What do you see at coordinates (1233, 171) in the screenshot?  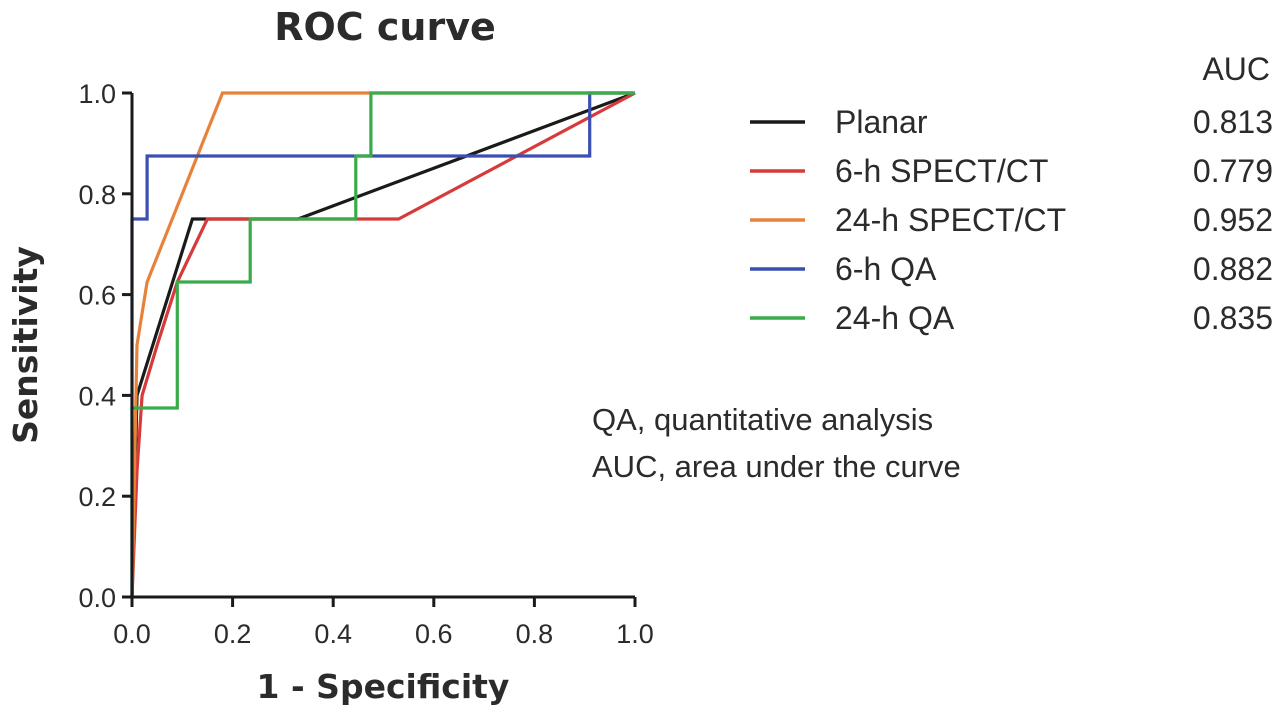 I see `legend-auc-2: 0.779` at bounding box center [1233, 171].